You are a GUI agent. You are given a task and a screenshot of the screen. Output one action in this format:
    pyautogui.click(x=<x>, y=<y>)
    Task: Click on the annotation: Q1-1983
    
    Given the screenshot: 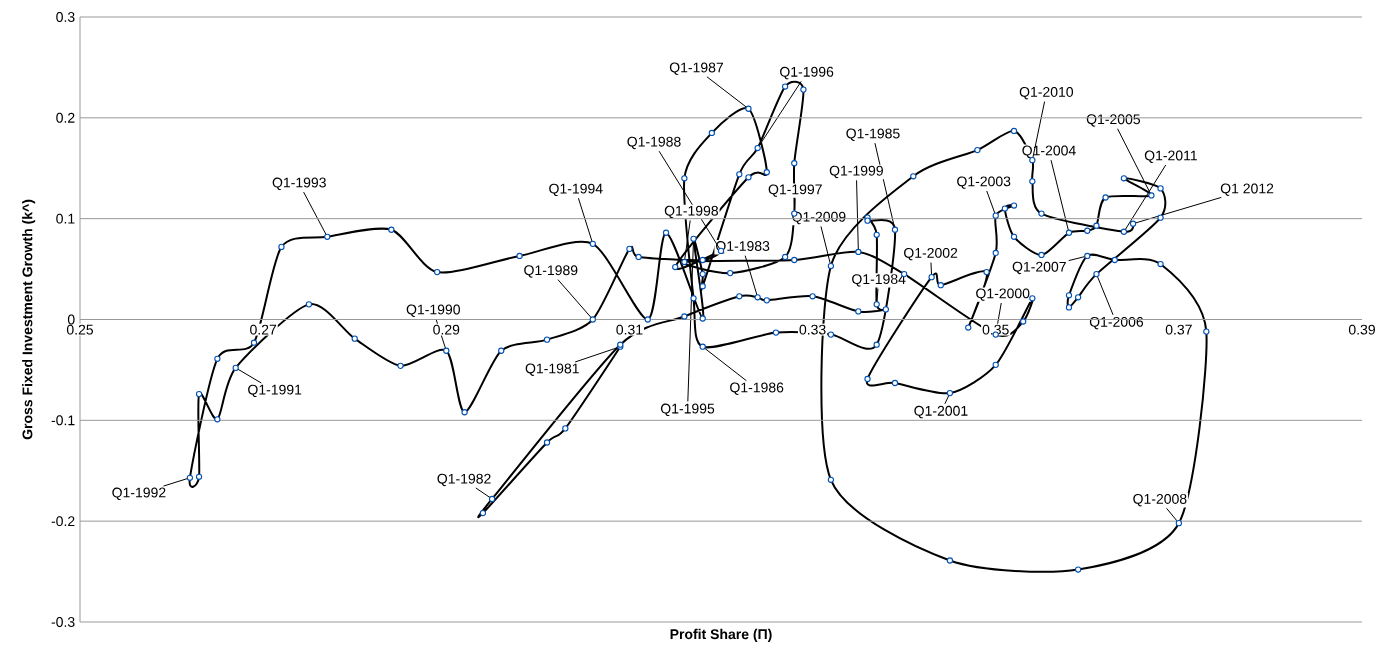 What is the action you would take?
    pyautogui.click(x=743, y=247)
    